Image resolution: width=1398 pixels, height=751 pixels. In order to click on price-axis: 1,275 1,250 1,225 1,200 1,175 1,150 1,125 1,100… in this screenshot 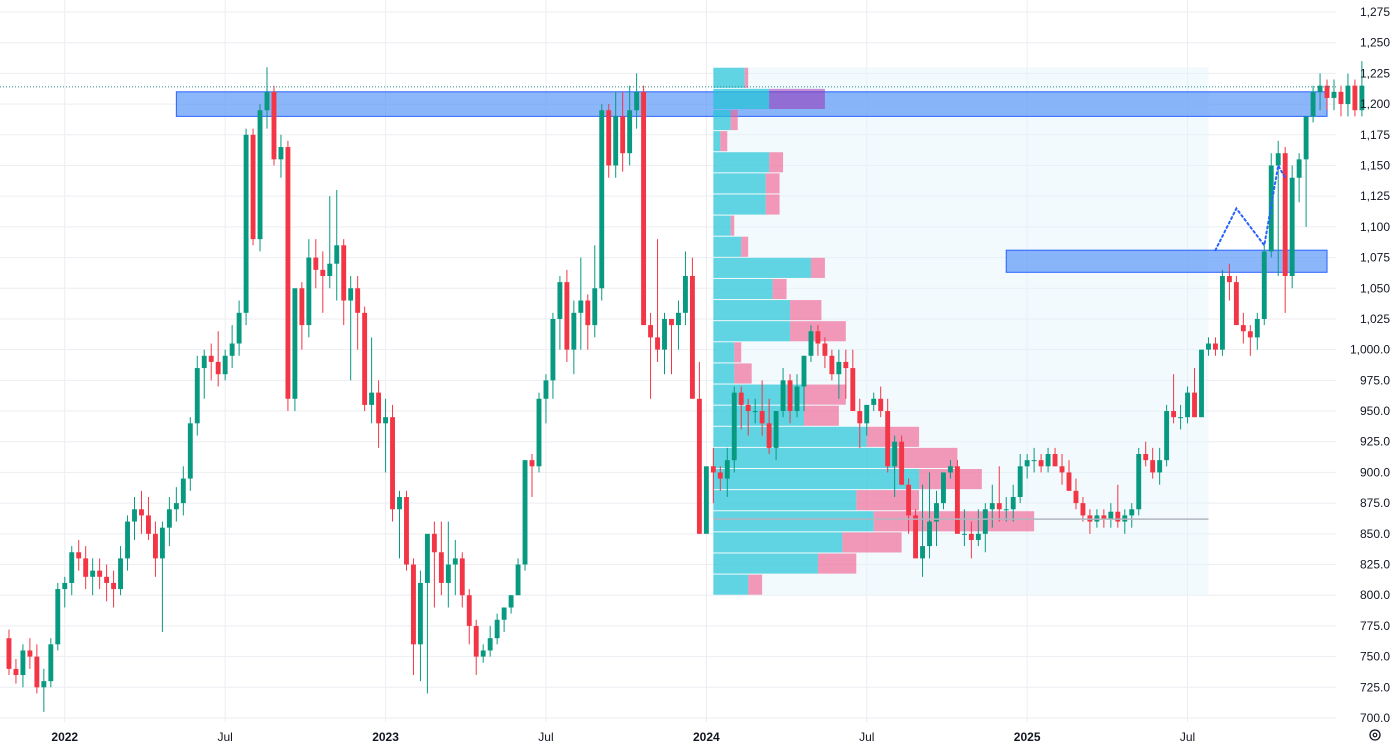, I will do `click(1370, 365)`.